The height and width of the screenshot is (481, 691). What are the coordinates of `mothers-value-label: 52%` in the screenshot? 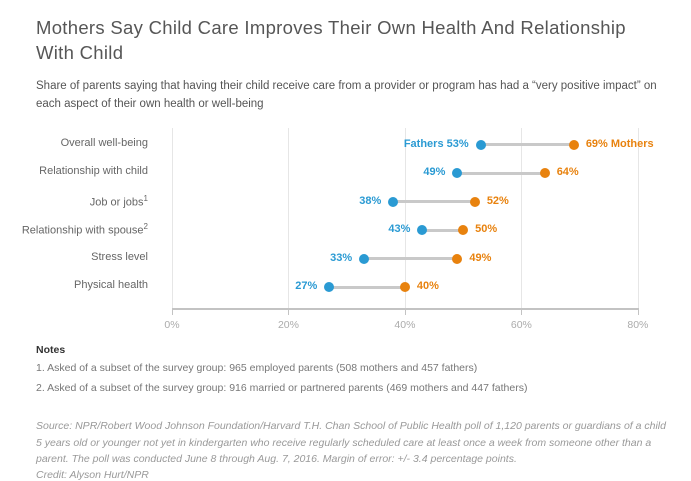 It's located at (497, 200).